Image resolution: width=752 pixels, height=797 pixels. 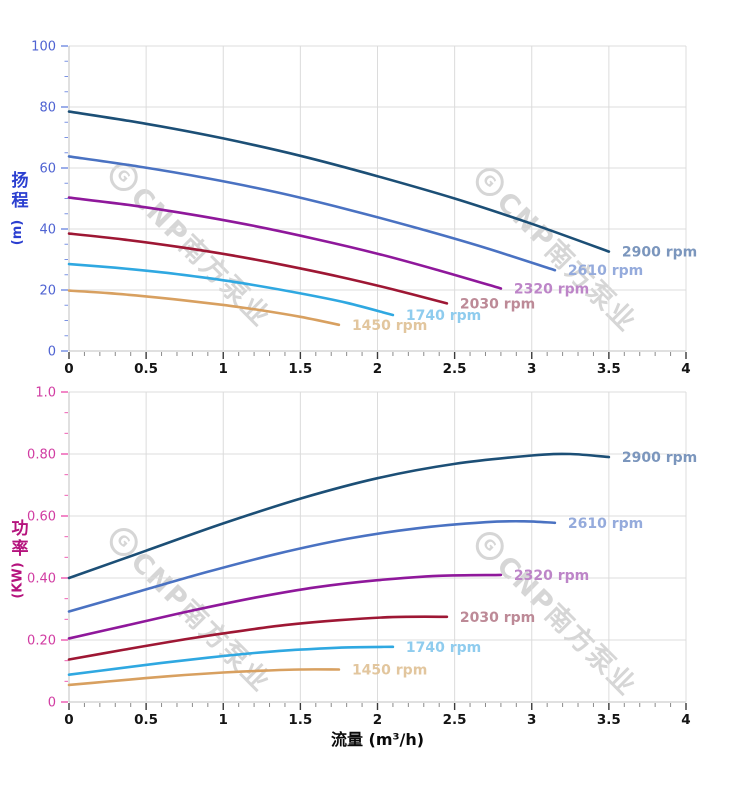 What do you see at coordinates (45, 393) in the screenshot?
I see `y-tick-label: 1.0` at bounding box center [45, 393].